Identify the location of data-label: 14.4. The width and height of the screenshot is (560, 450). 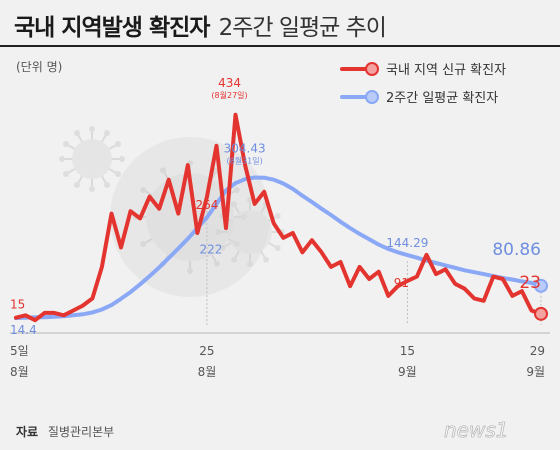
(23, 330).